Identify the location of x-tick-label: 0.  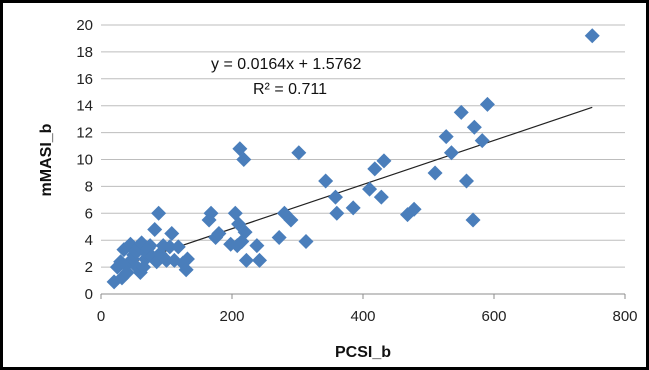
(101, 316).